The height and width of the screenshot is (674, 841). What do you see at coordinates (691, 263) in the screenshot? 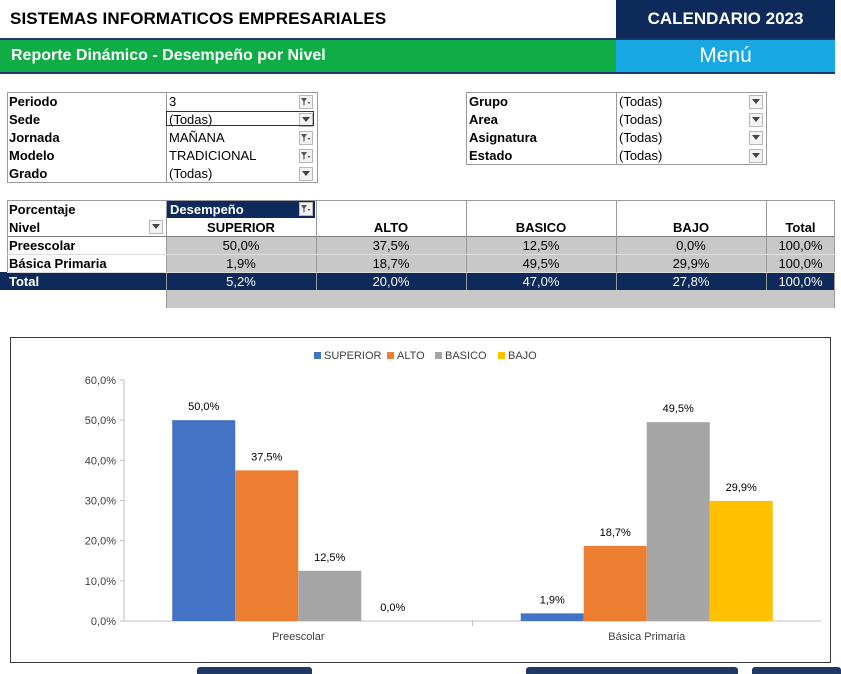
I see `pivot-row-value: 29,9%` at bounding box center [691, 263].